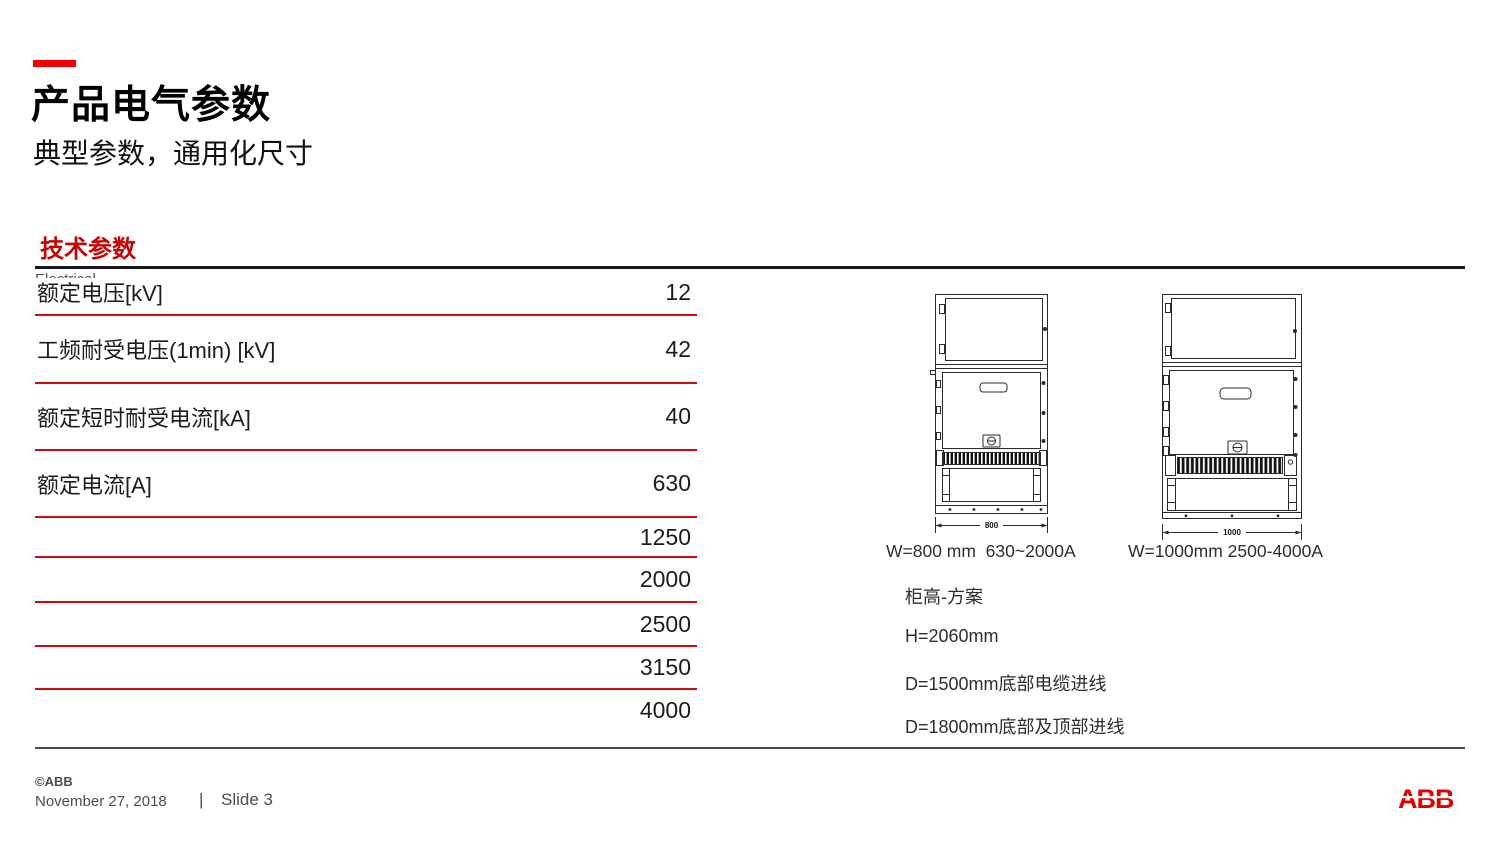  Describe the element at coordinates (1226, 551) in the screenshot. I see `caption-w1000: W=1000mm 2500-4000A` at that location.